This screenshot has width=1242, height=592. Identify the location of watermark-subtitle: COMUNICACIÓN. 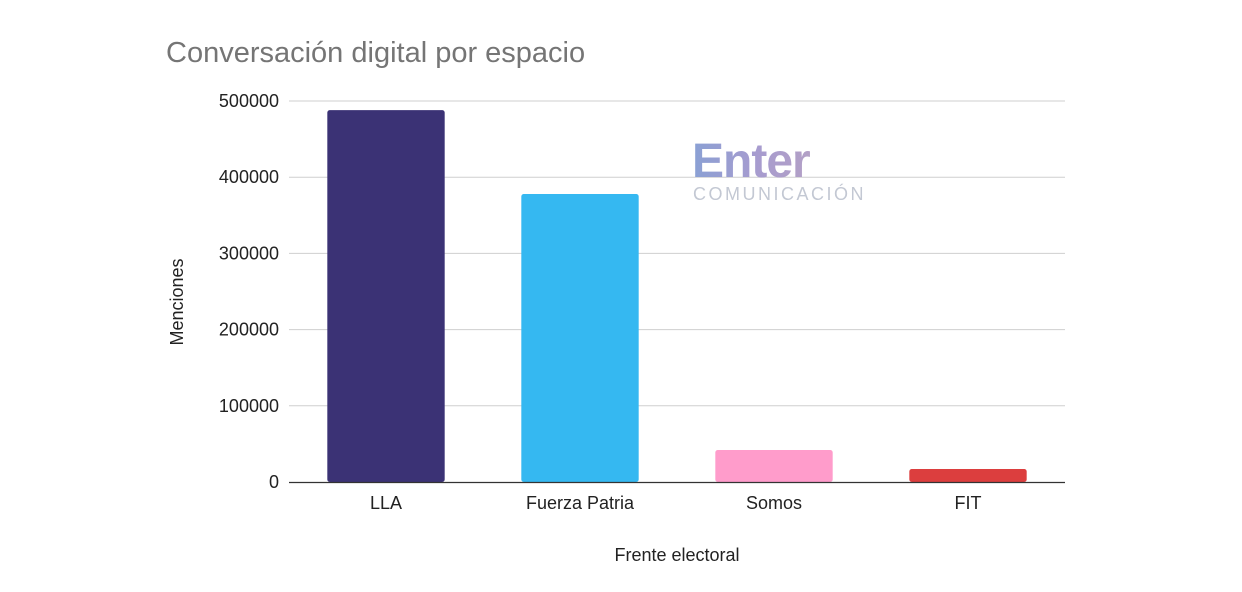
(779, 193).